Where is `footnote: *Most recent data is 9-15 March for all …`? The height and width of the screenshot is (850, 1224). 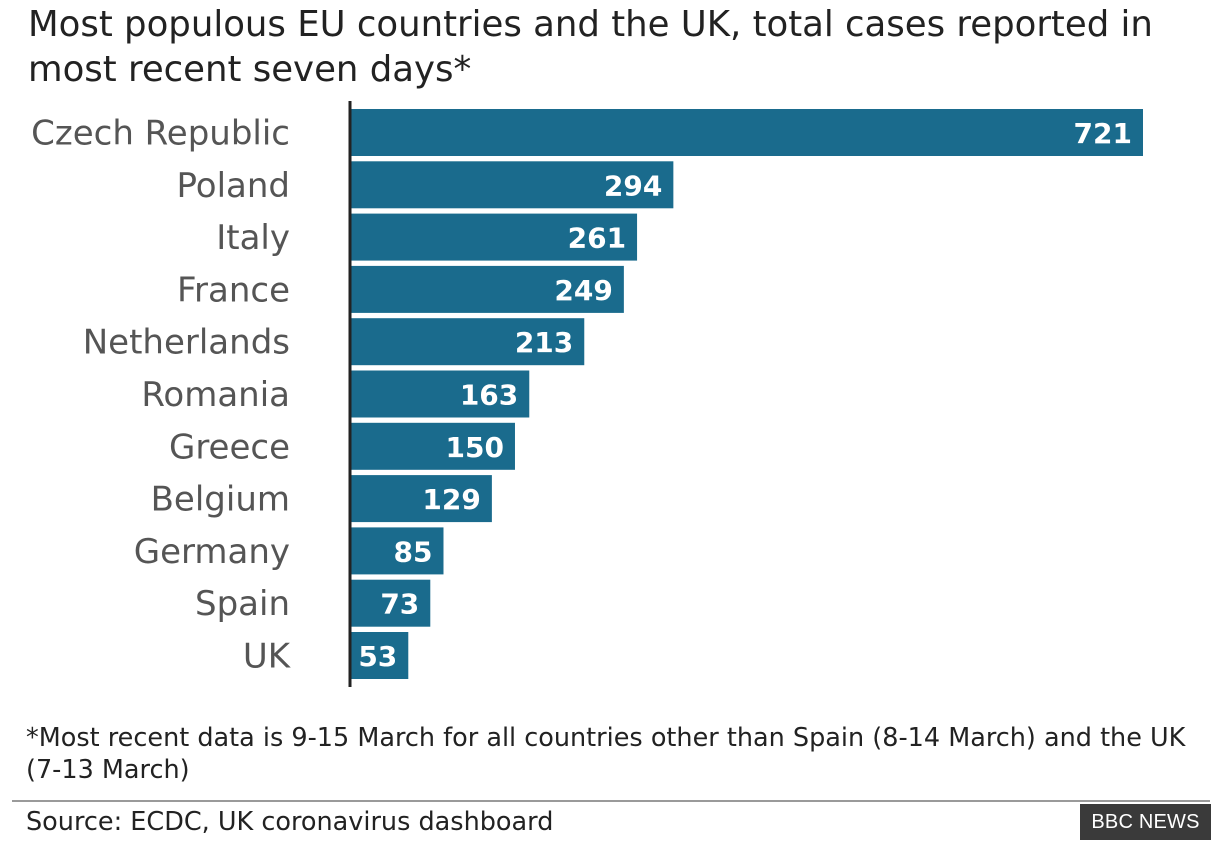 footnote: *Most recent data is 9-15 March for all … is located at coordinates (606, 754).